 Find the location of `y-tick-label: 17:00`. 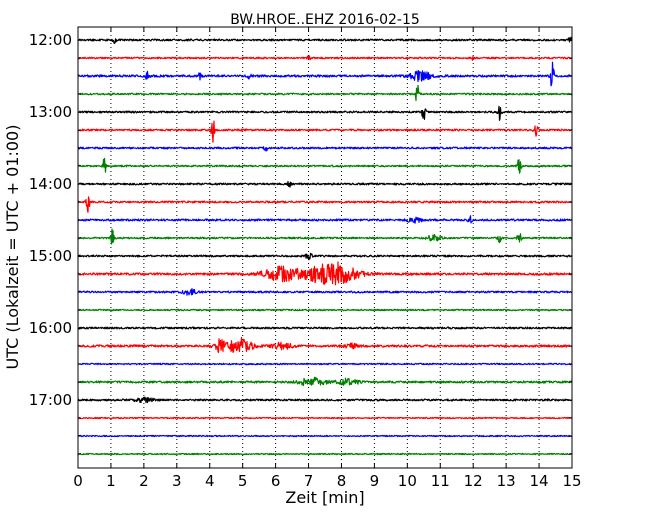

y-tick-label: 17:00 is located at coordinates (50, 400).